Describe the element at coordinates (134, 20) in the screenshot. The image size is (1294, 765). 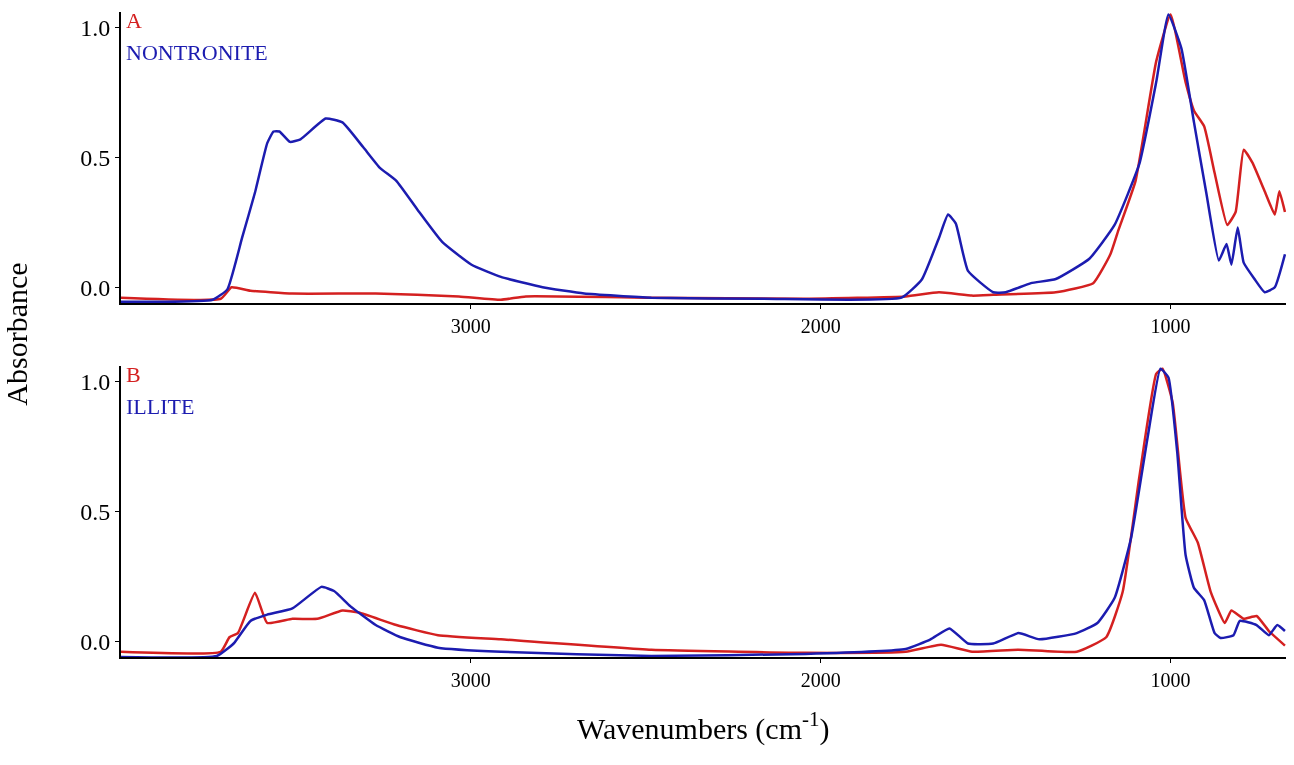
I see `chart-title: A` at that location.